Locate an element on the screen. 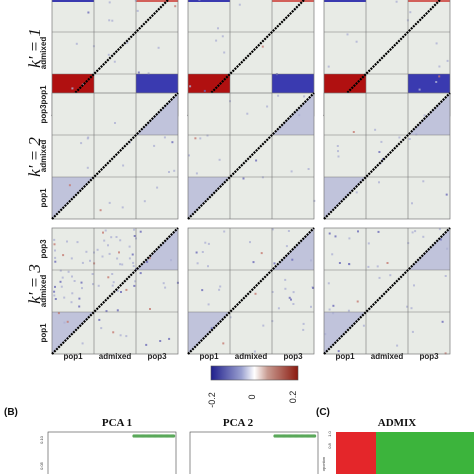 Image resolution: width=474 pixels, height=474 pixels. row-label-1: k' = 1 is located at coordinates (34, 48).